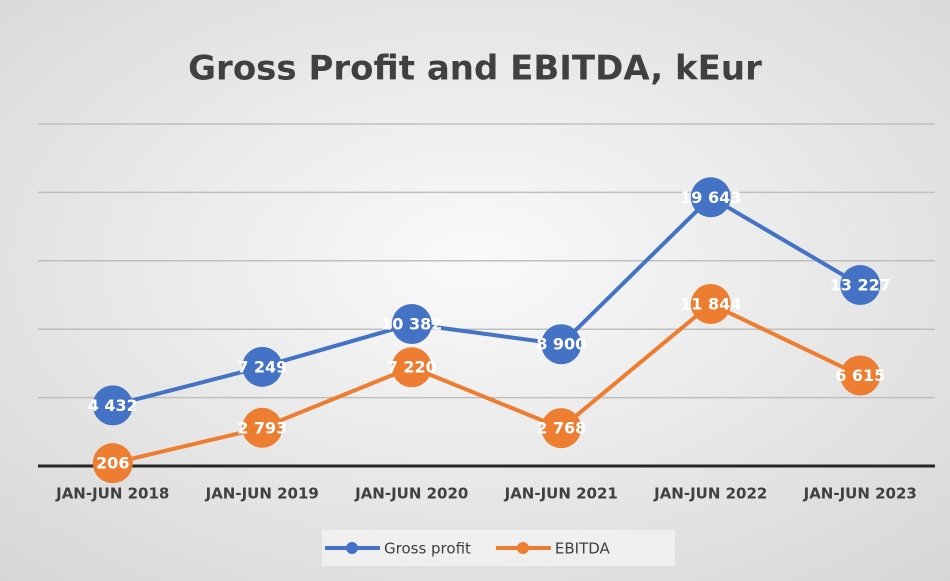 This screenshot has width=950, height=581. I want to click on x-tick-label: JAN-JUN 2021, so click(561, 494).